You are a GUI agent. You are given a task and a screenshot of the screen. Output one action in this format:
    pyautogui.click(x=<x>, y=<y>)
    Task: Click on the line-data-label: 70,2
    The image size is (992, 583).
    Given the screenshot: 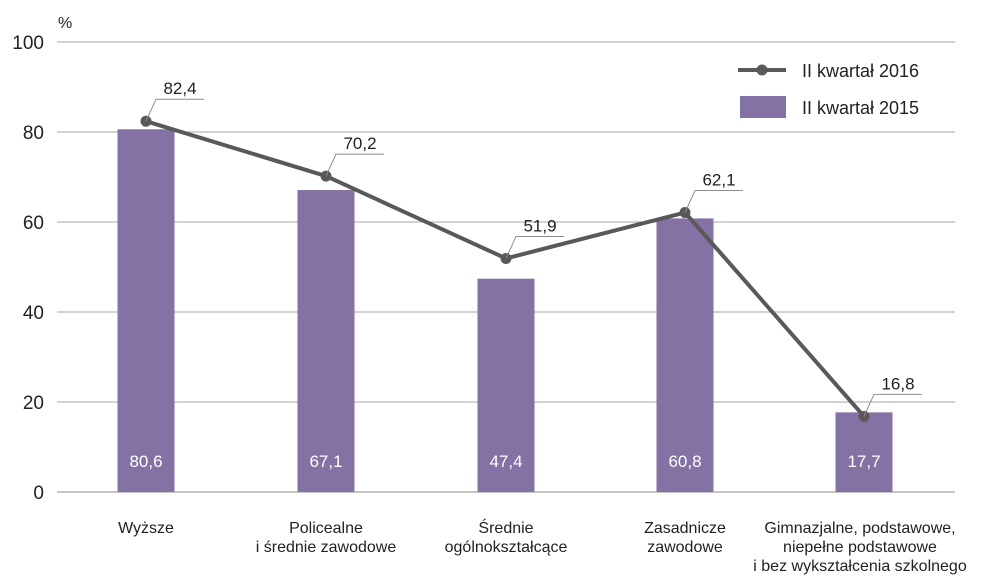 What is the action you would take?
    pyautogui.click(x=359, y=143)
    